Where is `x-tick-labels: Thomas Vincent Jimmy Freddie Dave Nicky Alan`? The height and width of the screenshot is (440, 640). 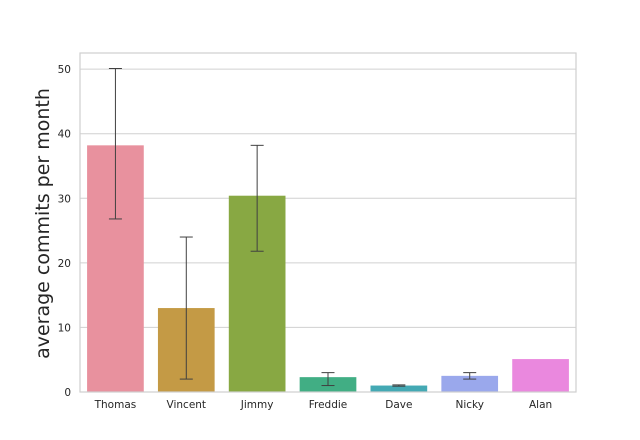 x-tick-labels: Thomas Vincent Jimmy Freddie Dave Nicky Alan is located at coordinates (323, 405).